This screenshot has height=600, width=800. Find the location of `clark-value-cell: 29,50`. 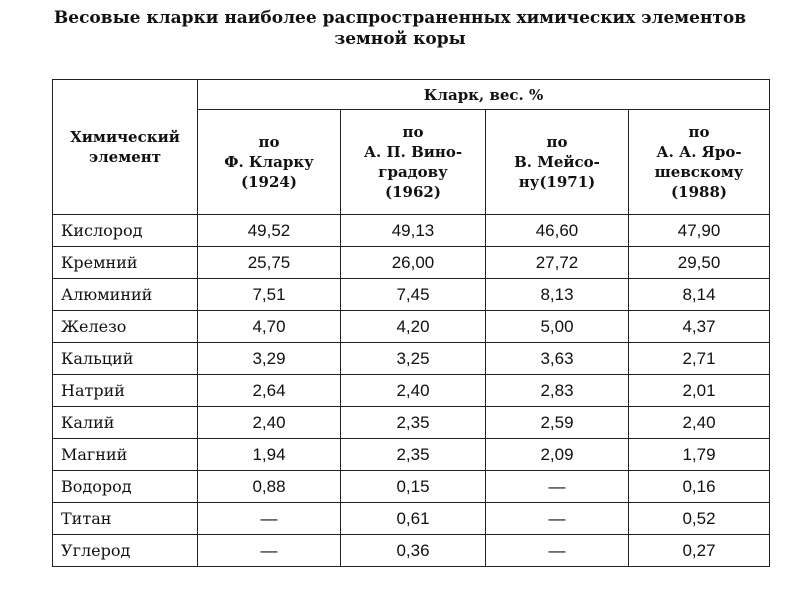

clark-value-cell: 29,50 is located at coordinates (699, 262).